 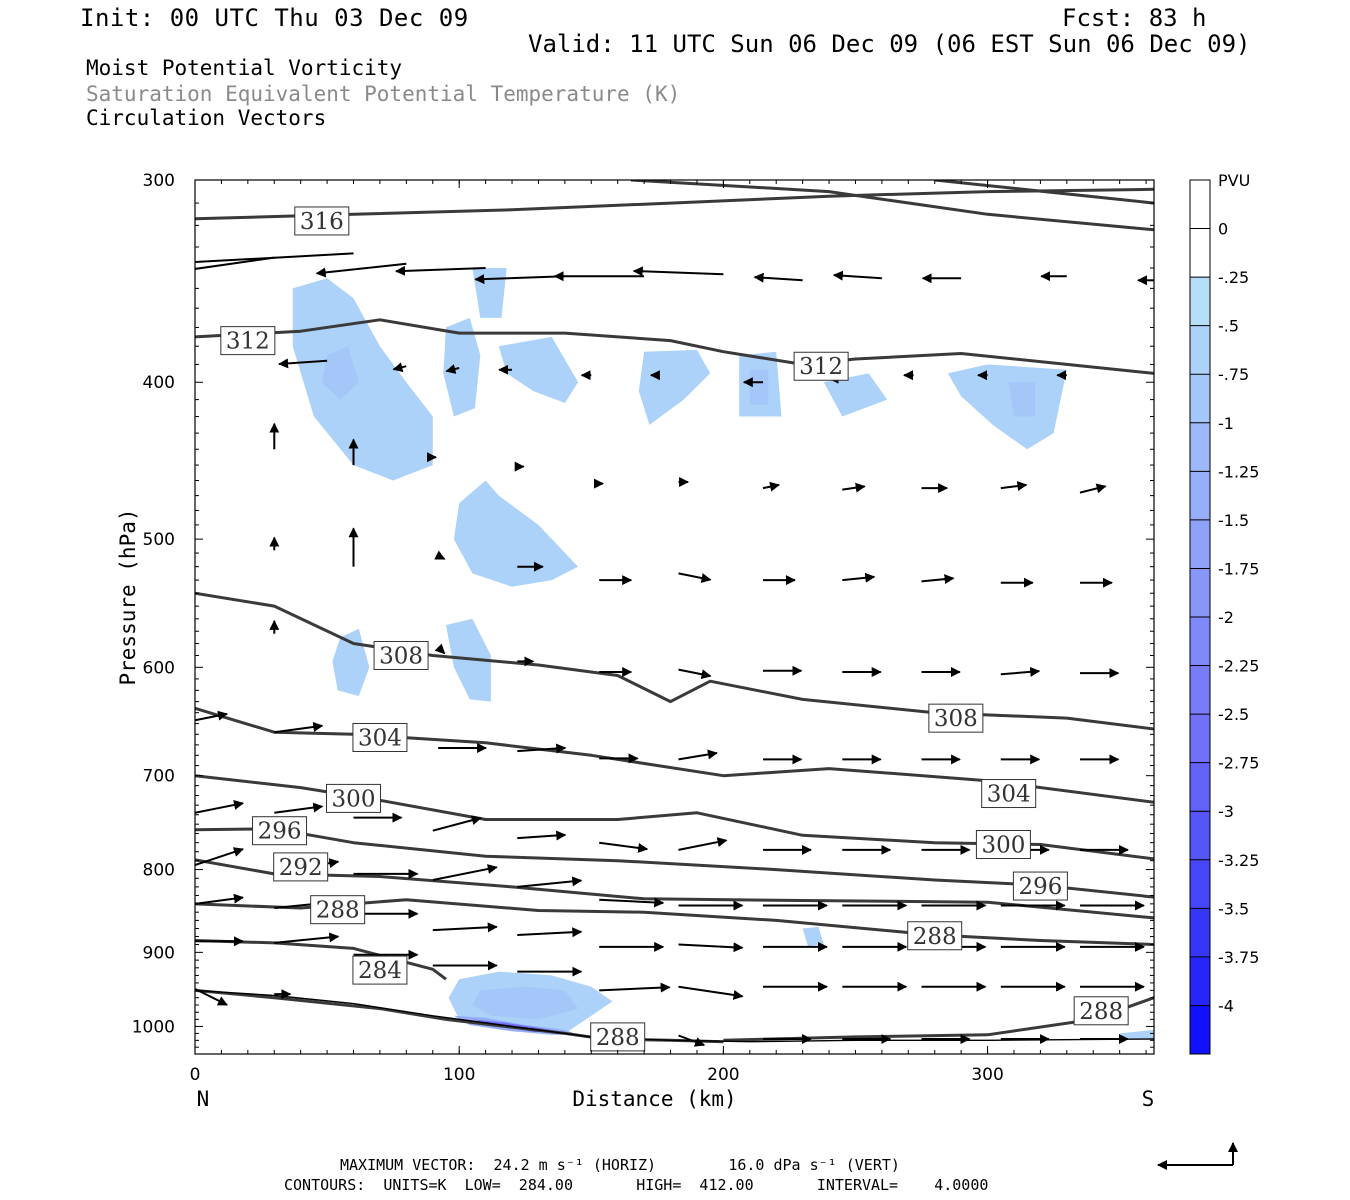 What do you see at coordinates (159, 953) in the screenshot?
I see `y-tick-label: 900` at bounding box center [159, 953].